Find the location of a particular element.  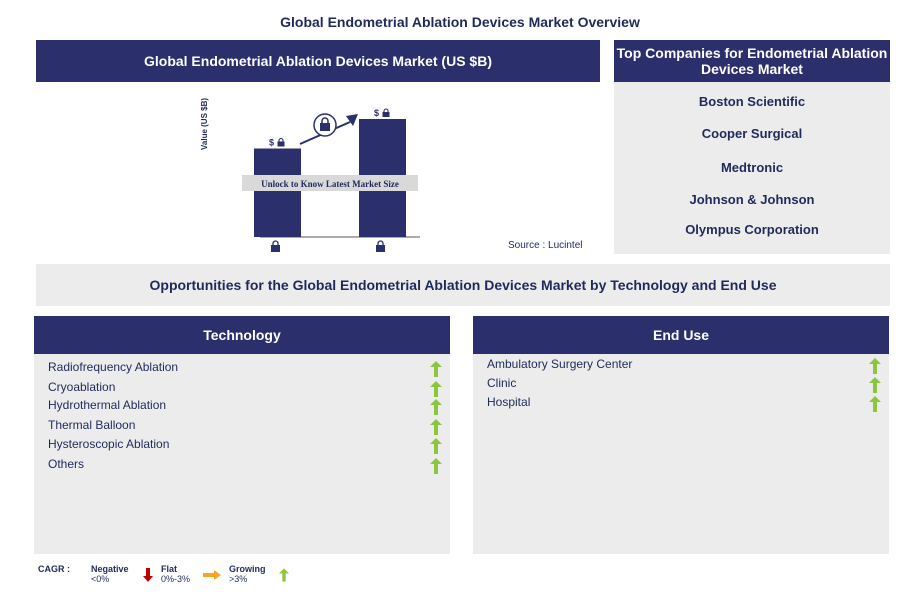

legend-flat: Flat 0%-3% is located at coordinates (175, 574).